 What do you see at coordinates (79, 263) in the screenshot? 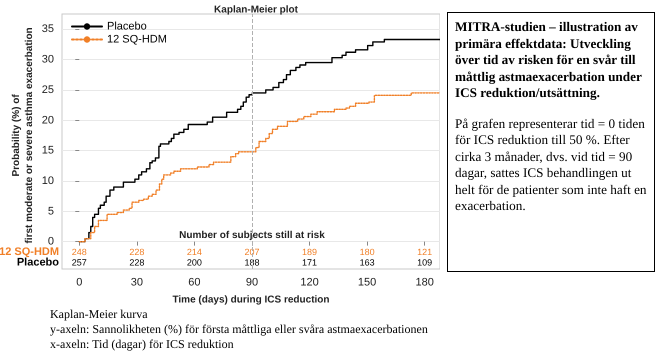
I see `annotation: 257` at bounding box center [79, 263].